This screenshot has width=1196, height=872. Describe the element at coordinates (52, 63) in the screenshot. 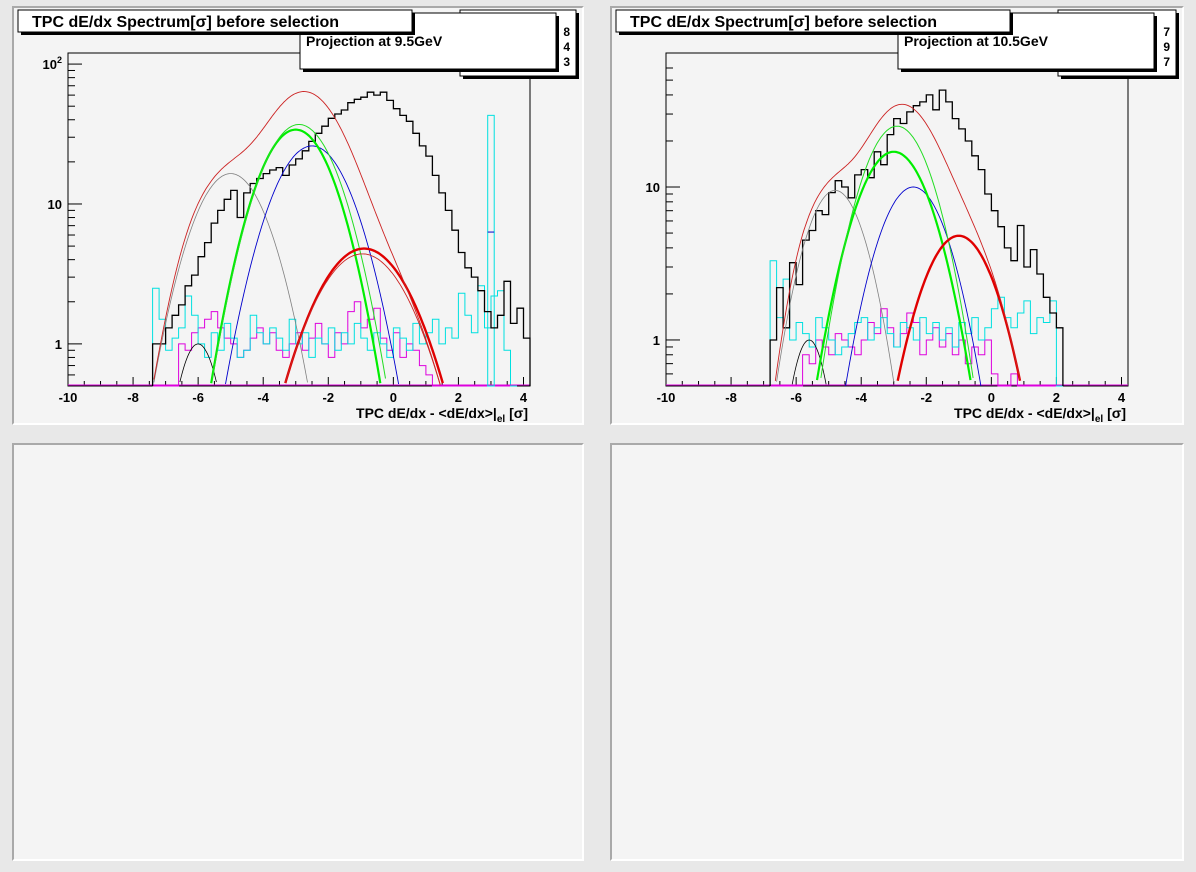

I see `y-tick-label: 102` at that location.